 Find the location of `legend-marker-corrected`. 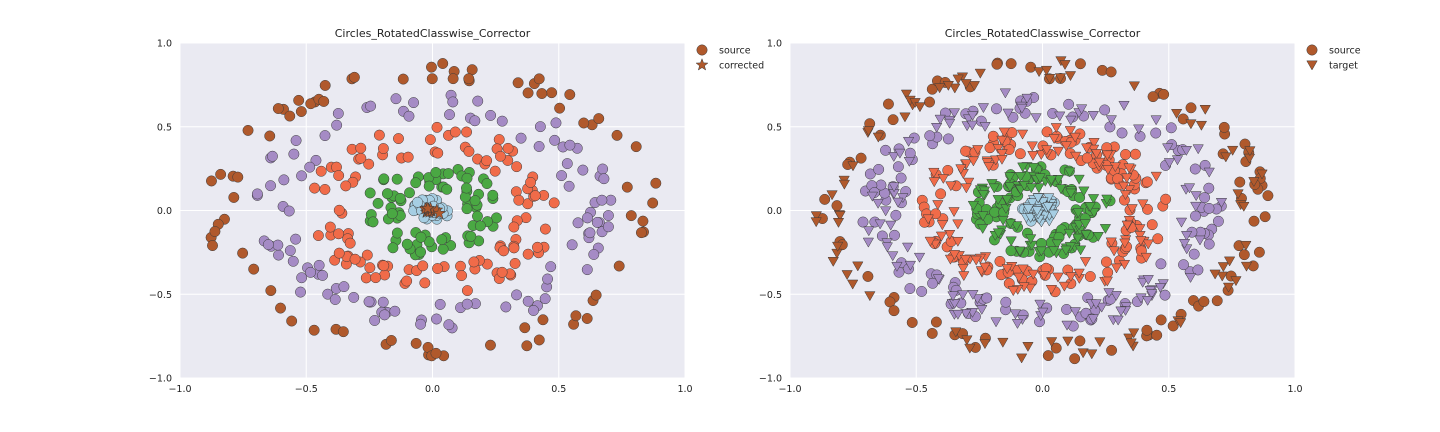

legend-marker-corrected is located at coordinates (702, 64).